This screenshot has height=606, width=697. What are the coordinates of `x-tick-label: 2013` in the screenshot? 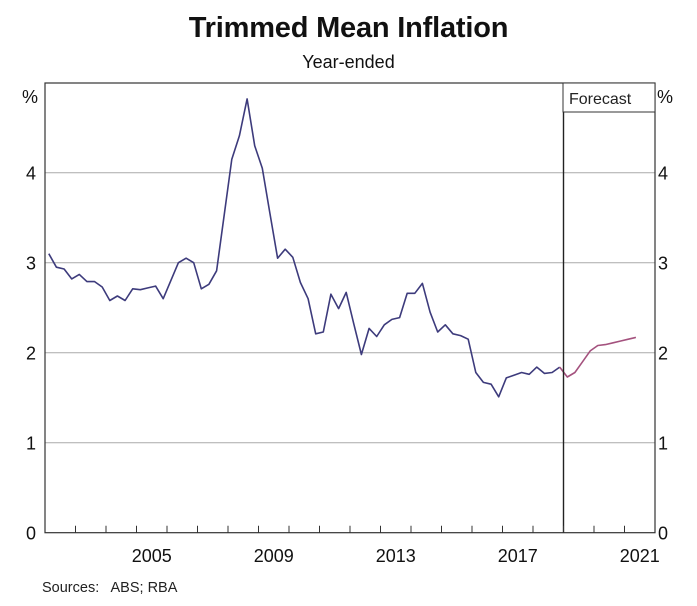 It's located at (396, 556).